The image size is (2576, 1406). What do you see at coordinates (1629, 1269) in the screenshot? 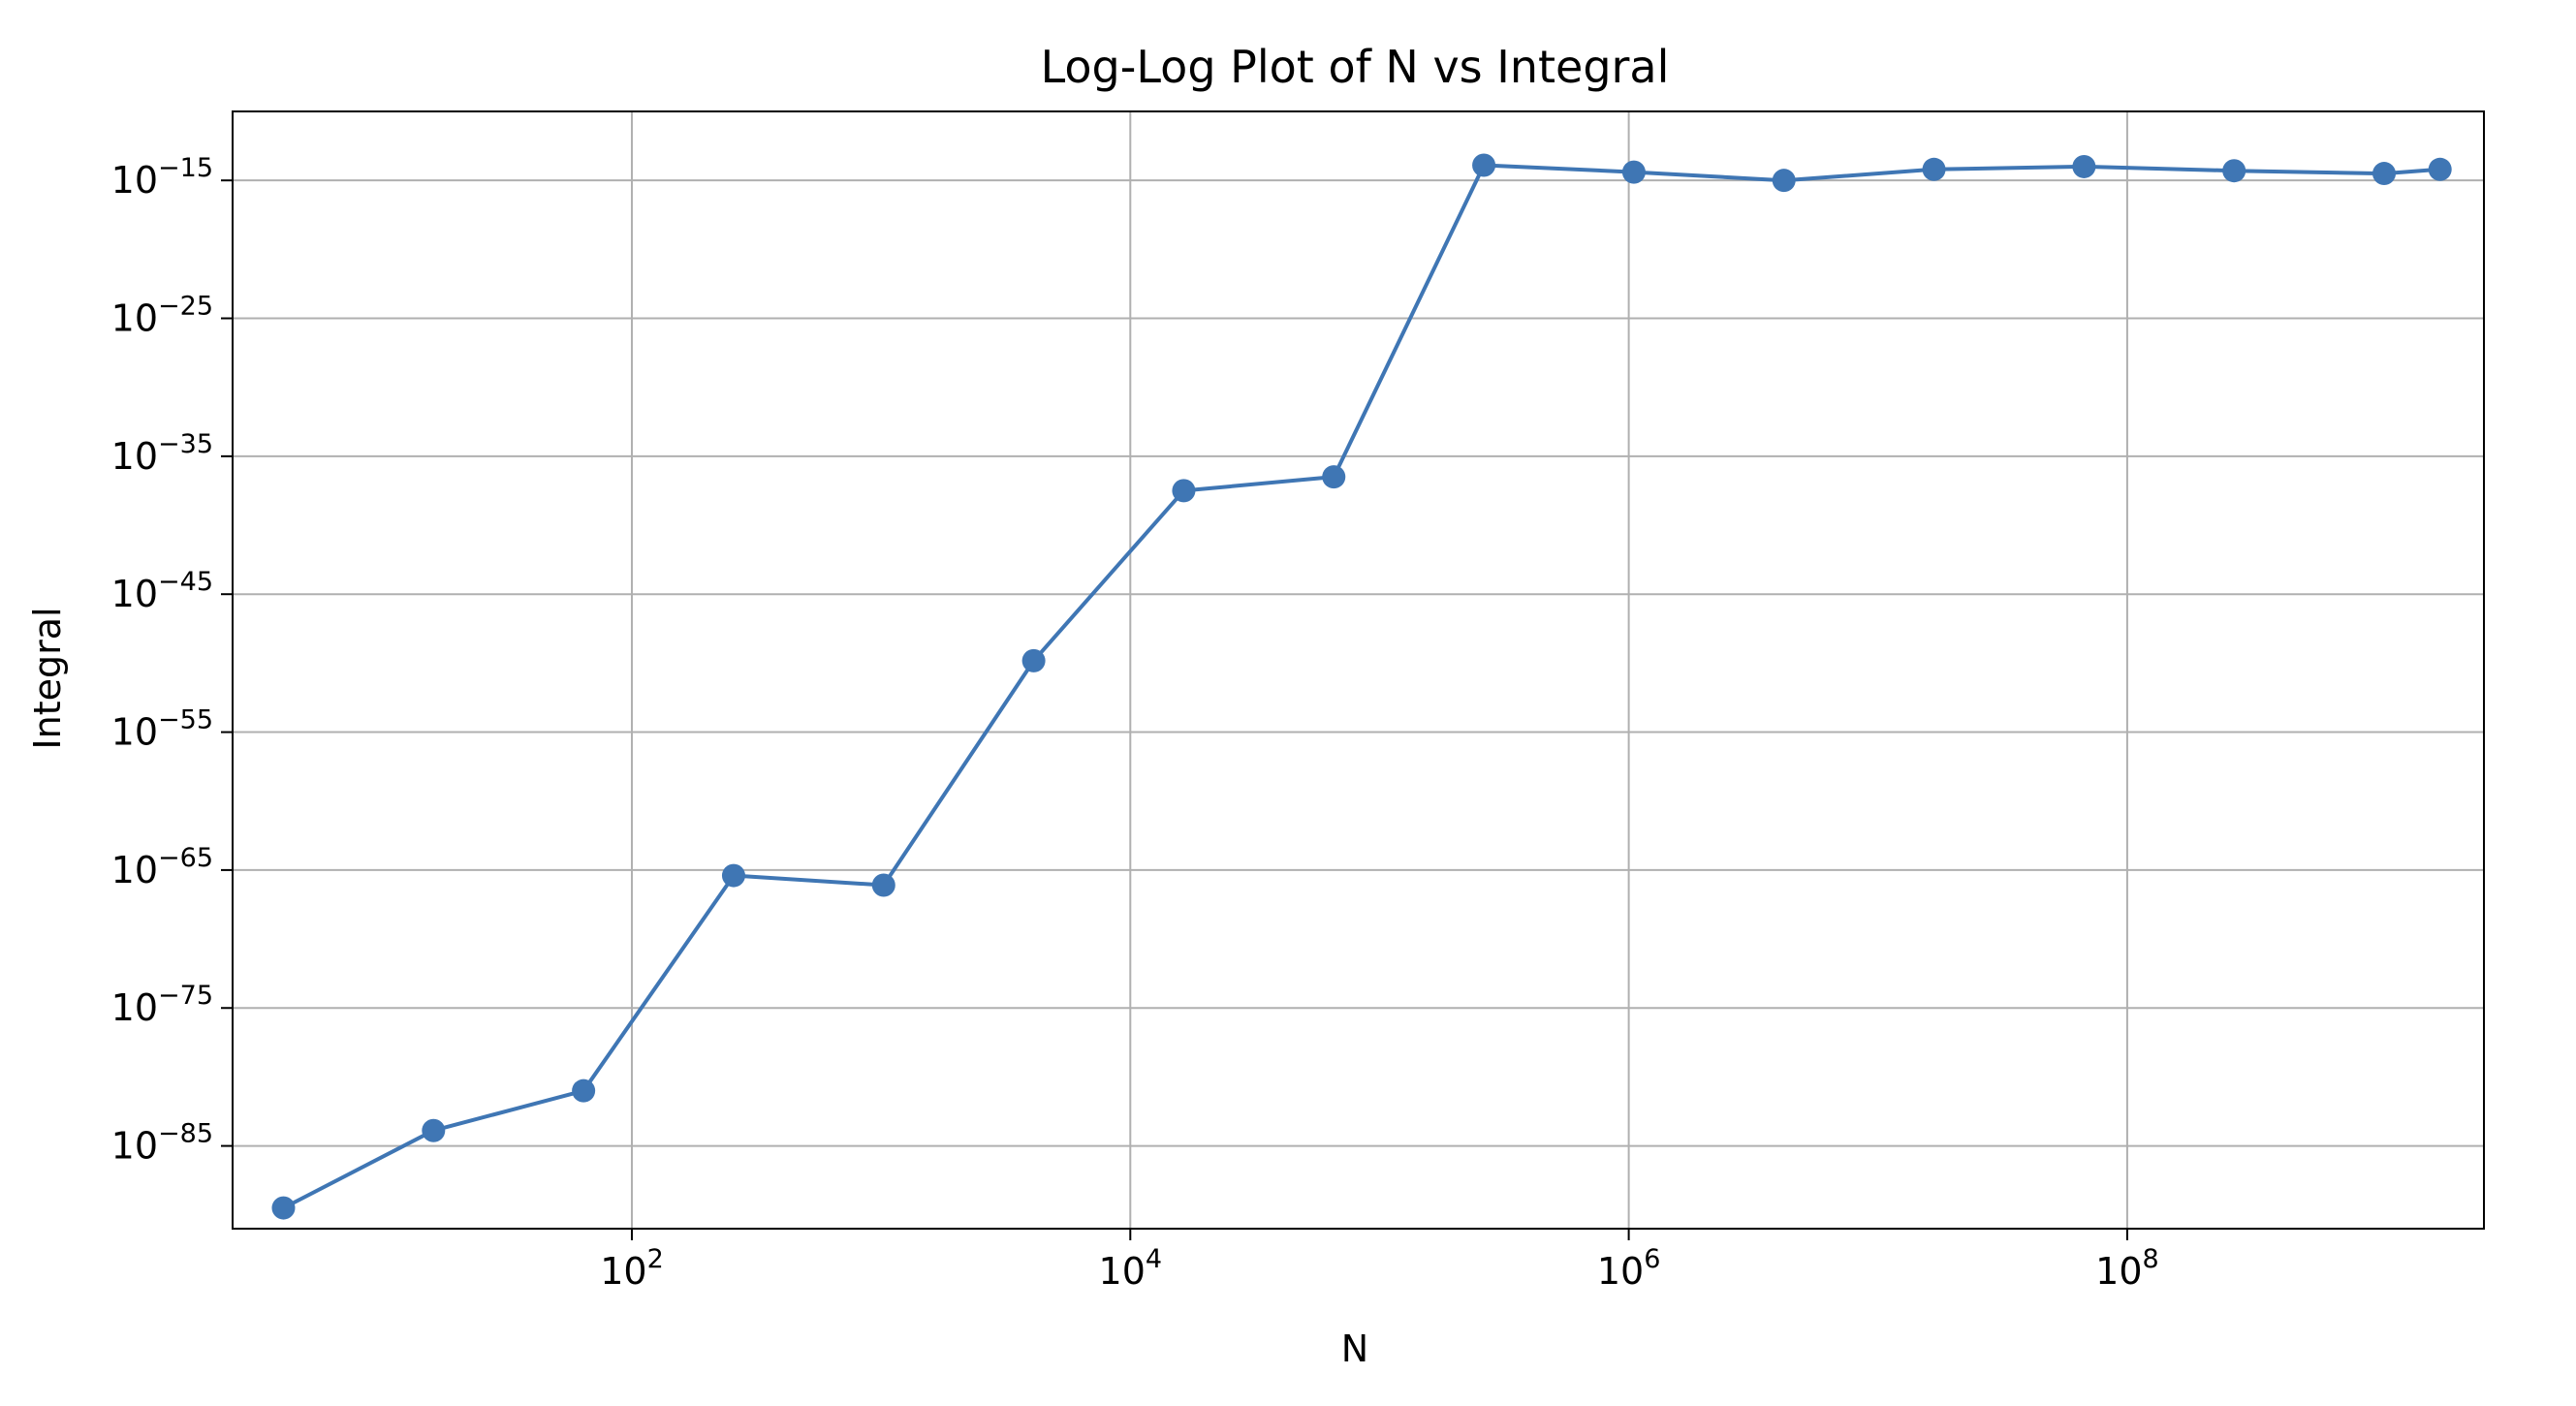
I see `x-tick-label: 10⁶` at bounding box center [1629, 1269].